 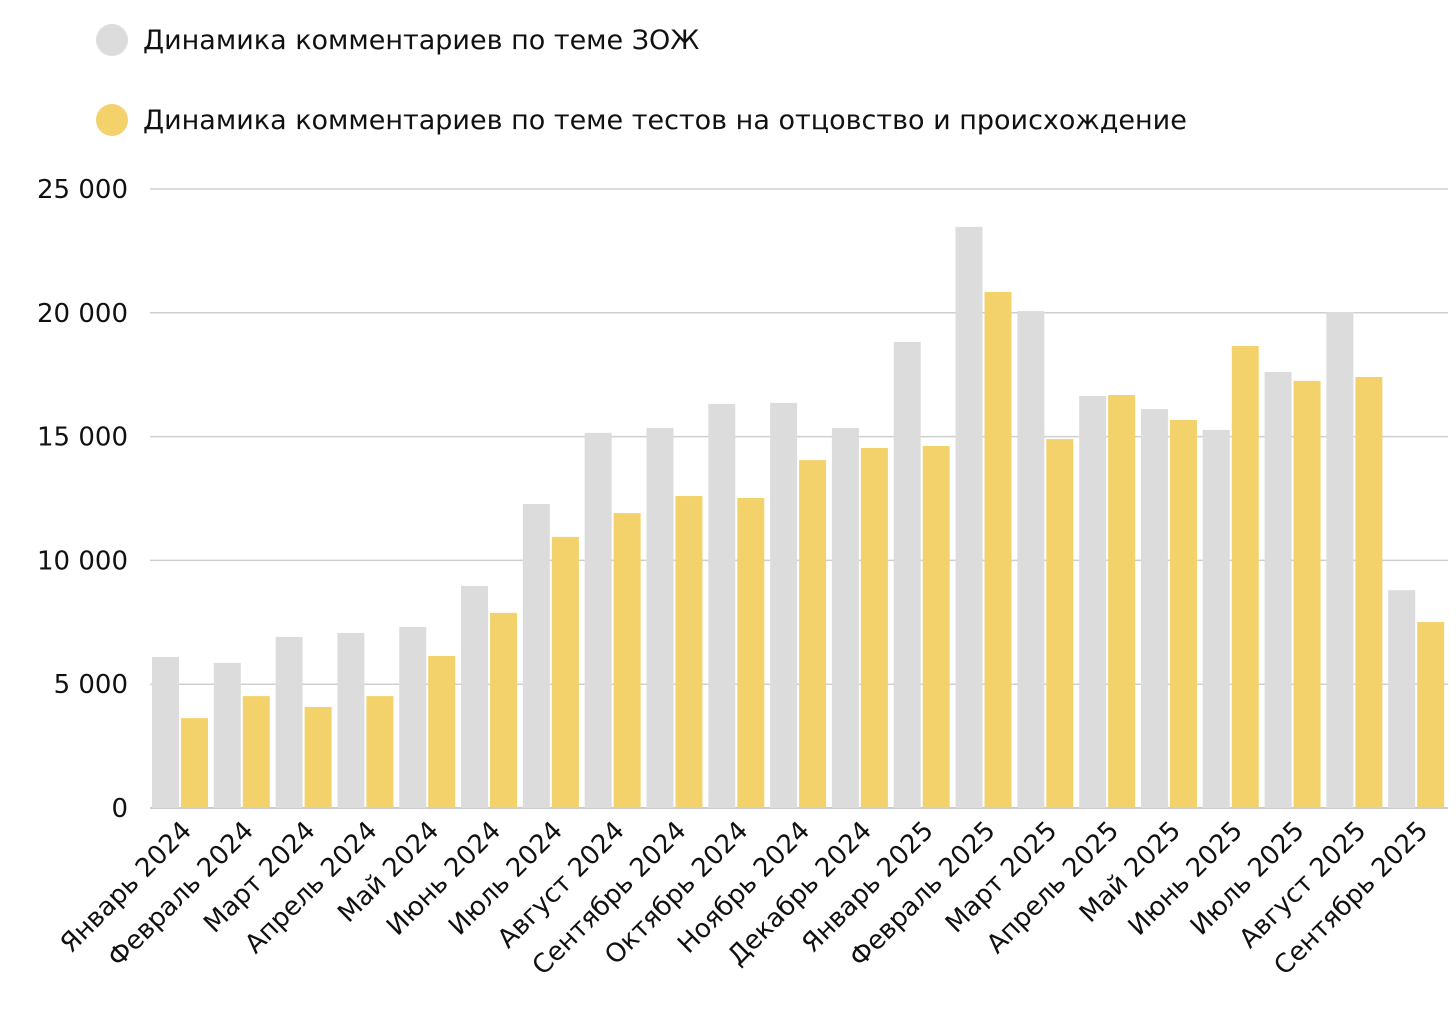 I want to click on y-tick-label: 0, so click(x=119, y=809).